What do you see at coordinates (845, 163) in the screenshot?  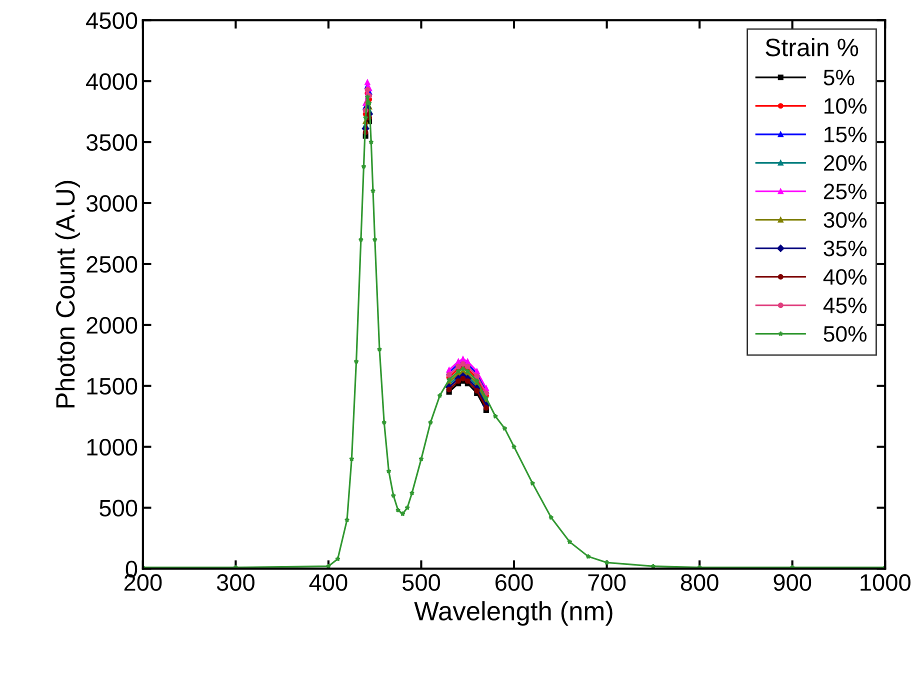 I see `legend-label: 20%` at bounding box center [845, 163].